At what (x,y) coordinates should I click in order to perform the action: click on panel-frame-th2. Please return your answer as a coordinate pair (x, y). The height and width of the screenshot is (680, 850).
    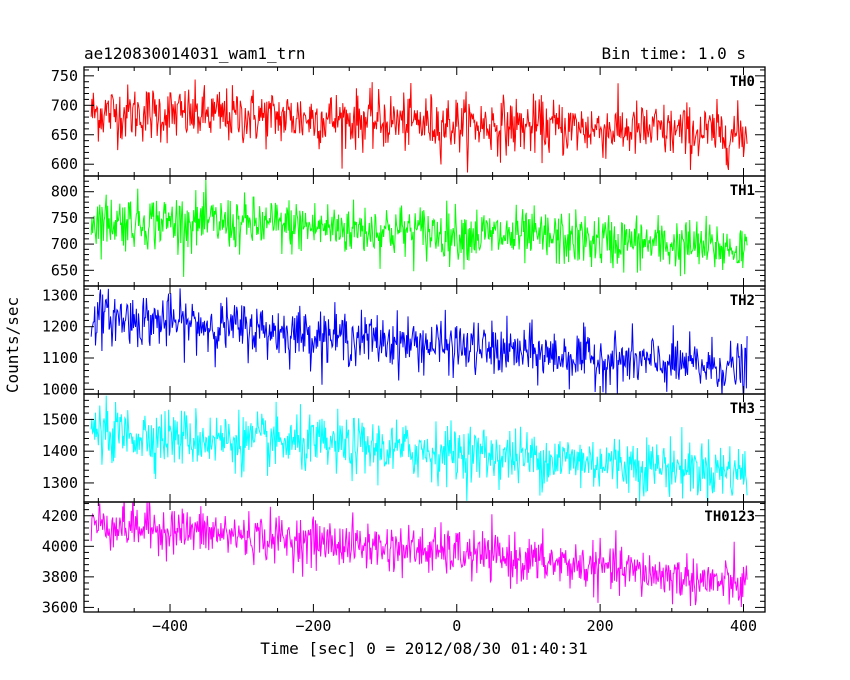
    Looking at the image, I should click on (424, 340).